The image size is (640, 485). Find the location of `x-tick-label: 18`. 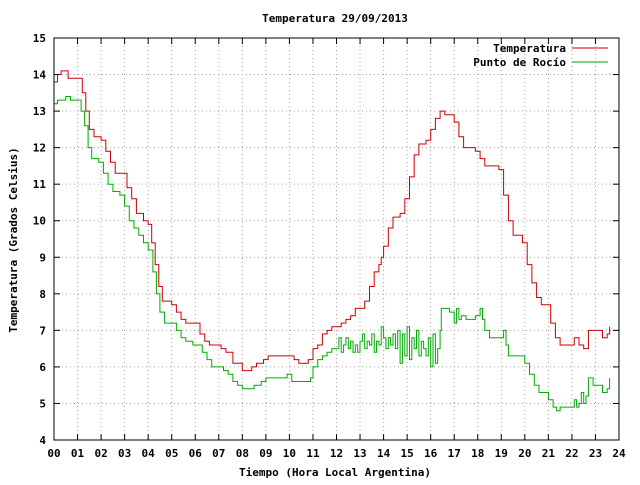

x-tick-label: 18 is located at coordinates (477, 453).